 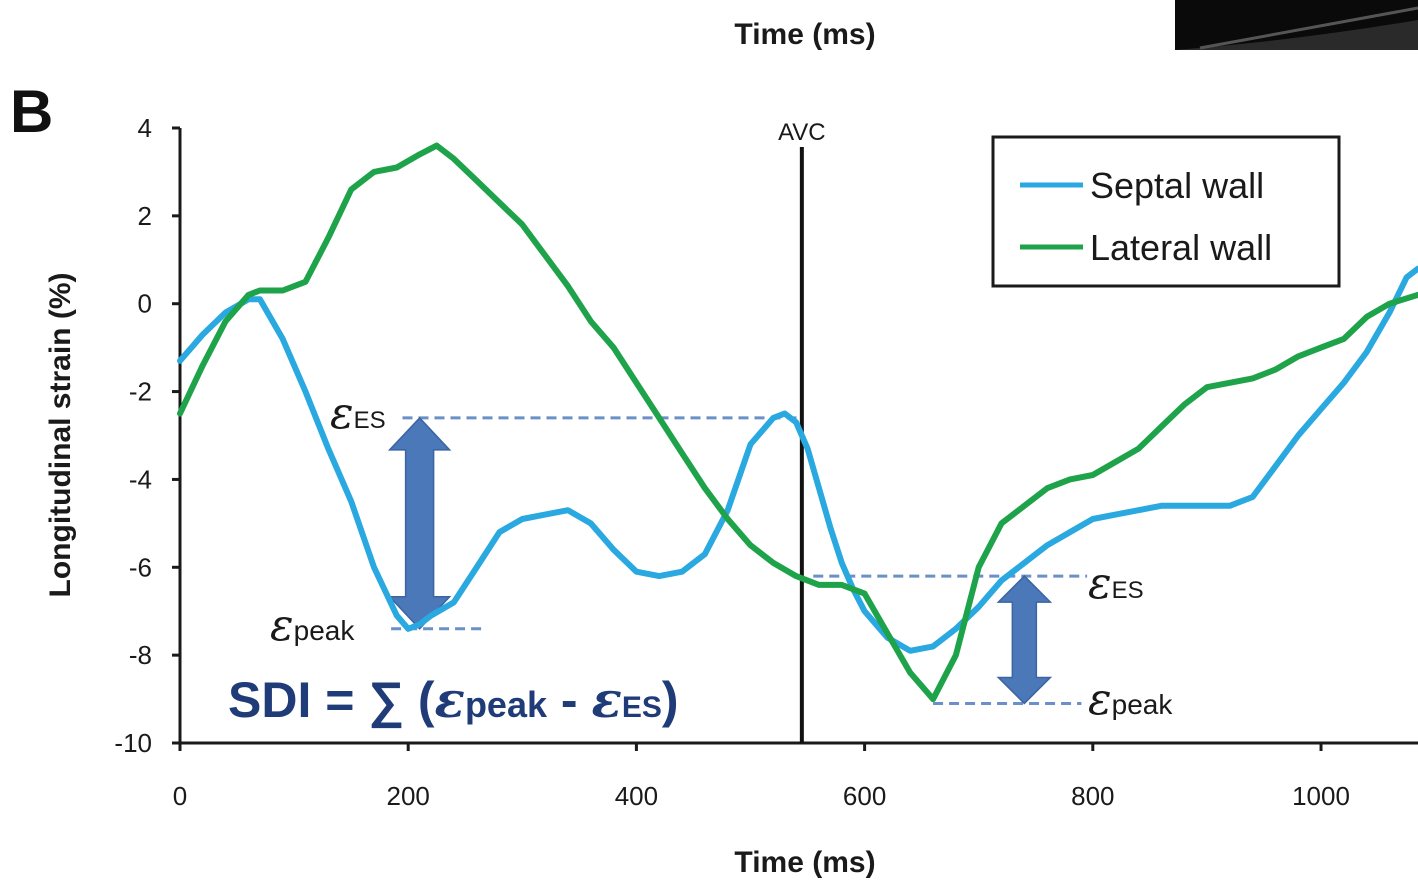 What do you see at coordinates (1166, 211) in the screenshot?
I see `legend: Septal wall Lateral wall` at bounding box center [1166, 211].